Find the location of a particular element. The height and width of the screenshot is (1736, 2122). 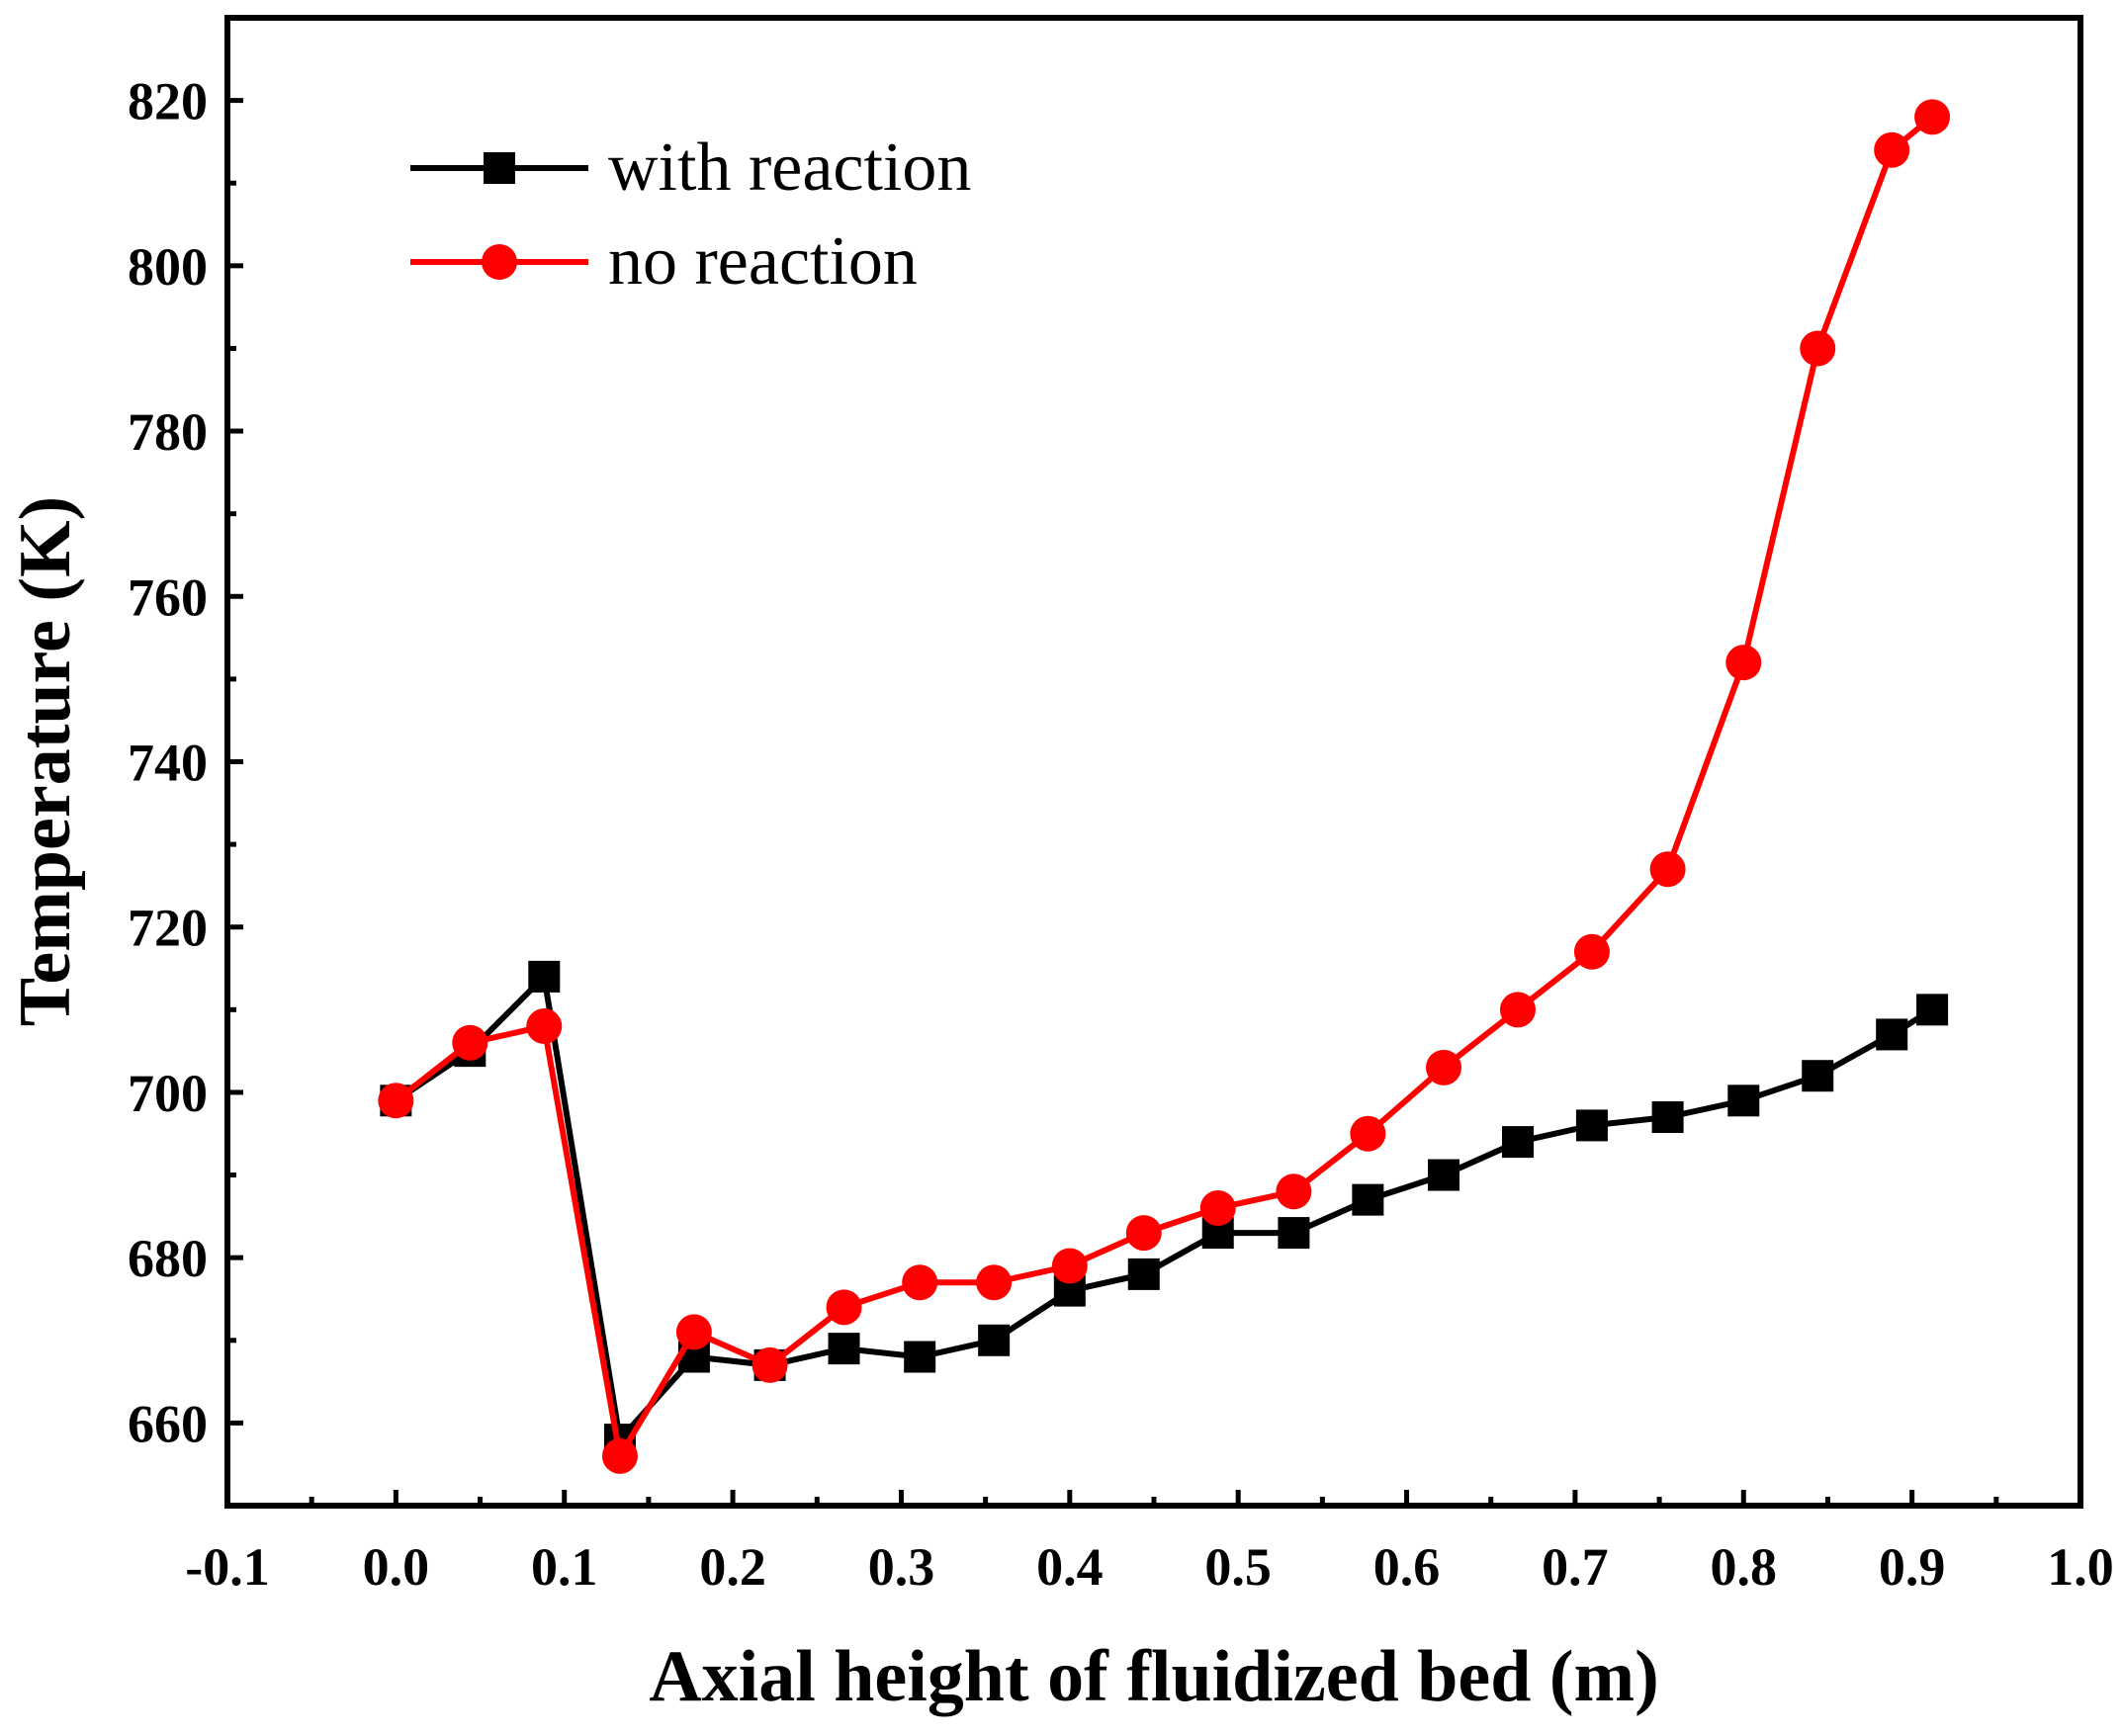

y-tick-label: 740 is located at coordinates (168, 763).